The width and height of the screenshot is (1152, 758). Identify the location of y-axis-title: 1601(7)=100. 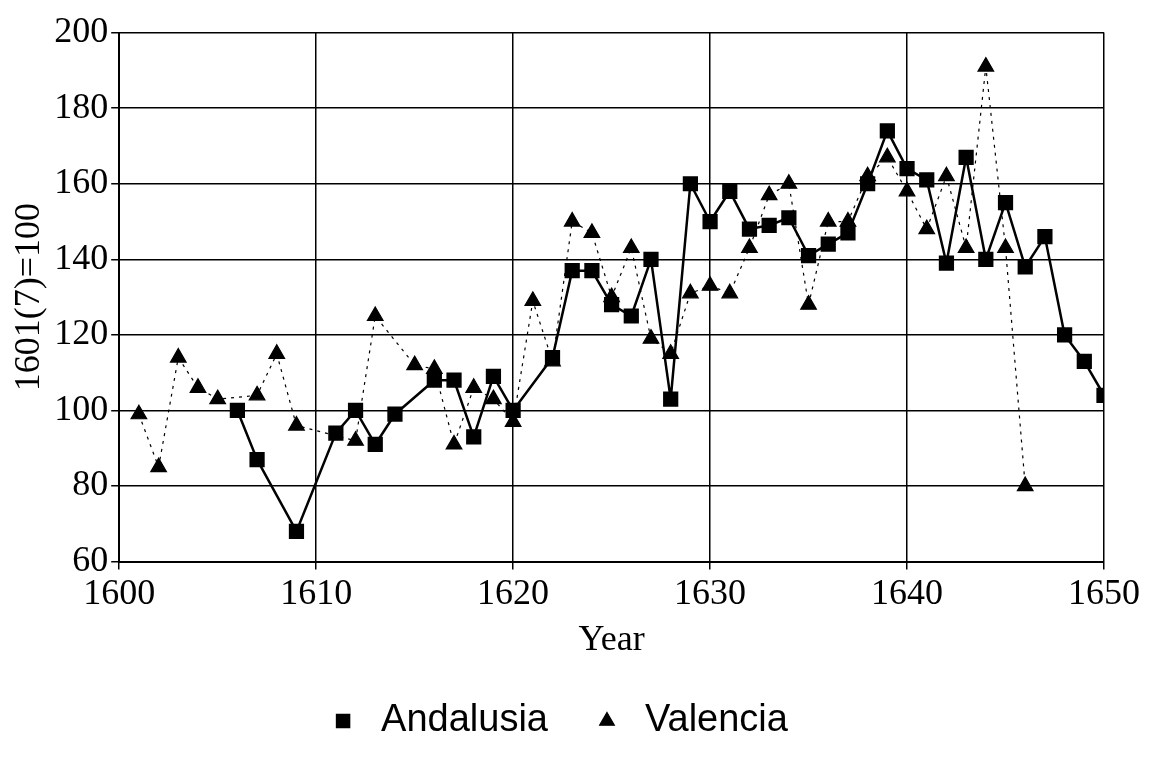
(27, 297).